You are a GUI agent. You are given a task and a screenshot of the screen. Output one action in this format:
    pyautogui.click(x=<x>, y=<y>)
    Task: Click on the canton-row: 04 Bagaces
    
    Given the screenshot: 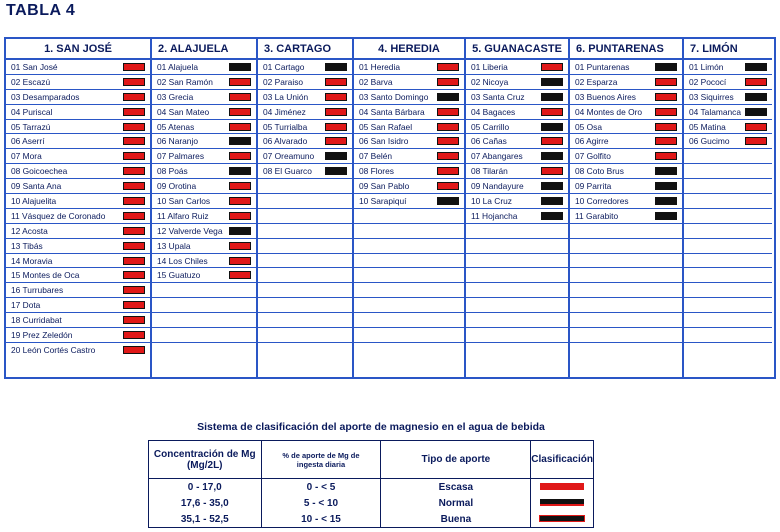 What is the action you would take?
    pyautogui.click(x=517, y=112)
    